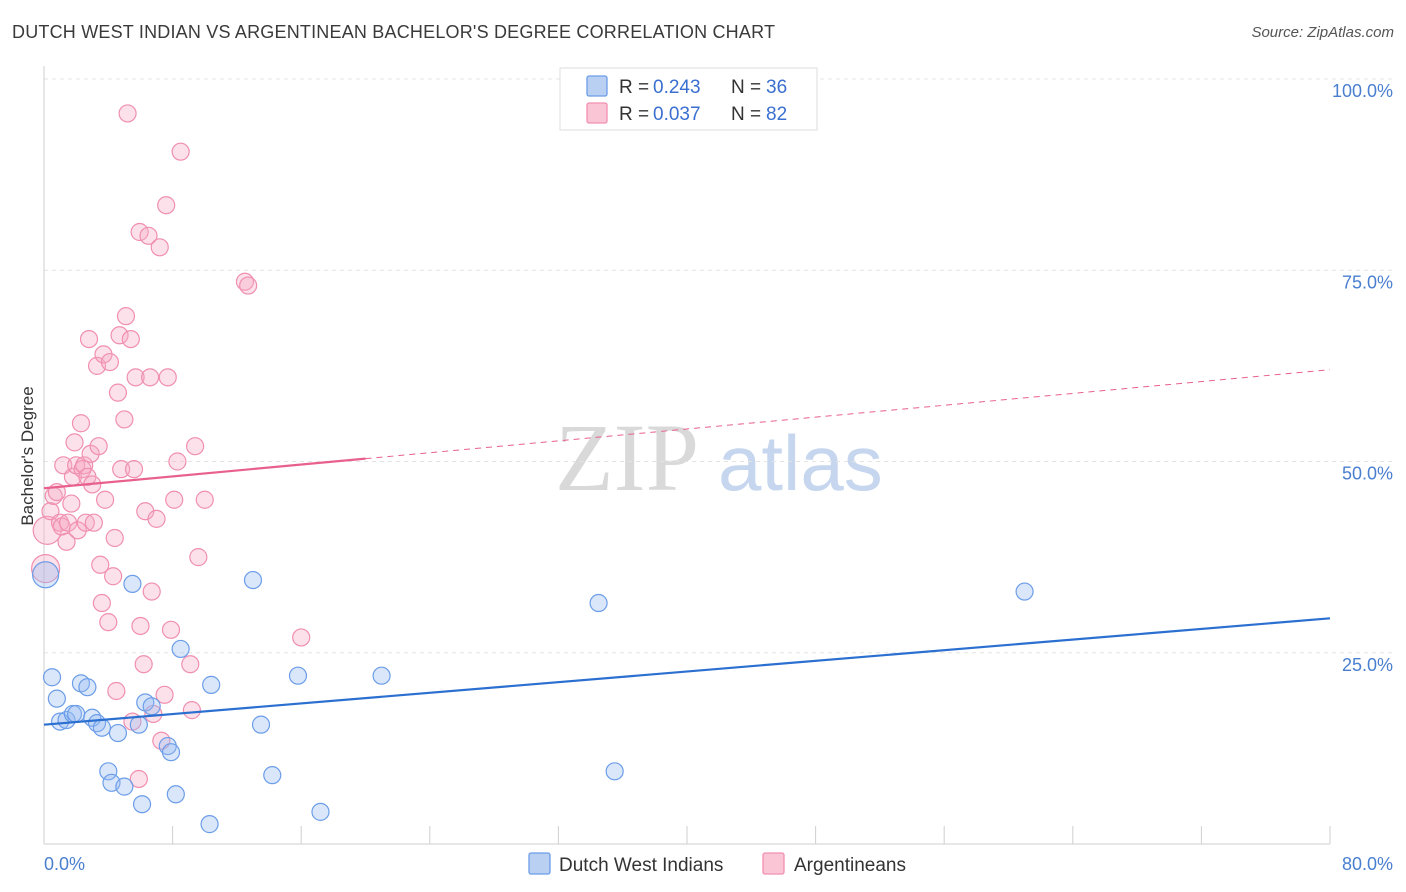  What do you see at coordinates (634, 114) in the screenshot?
I see `legend-r-label-2: R =` at bounding box center [634, 114].